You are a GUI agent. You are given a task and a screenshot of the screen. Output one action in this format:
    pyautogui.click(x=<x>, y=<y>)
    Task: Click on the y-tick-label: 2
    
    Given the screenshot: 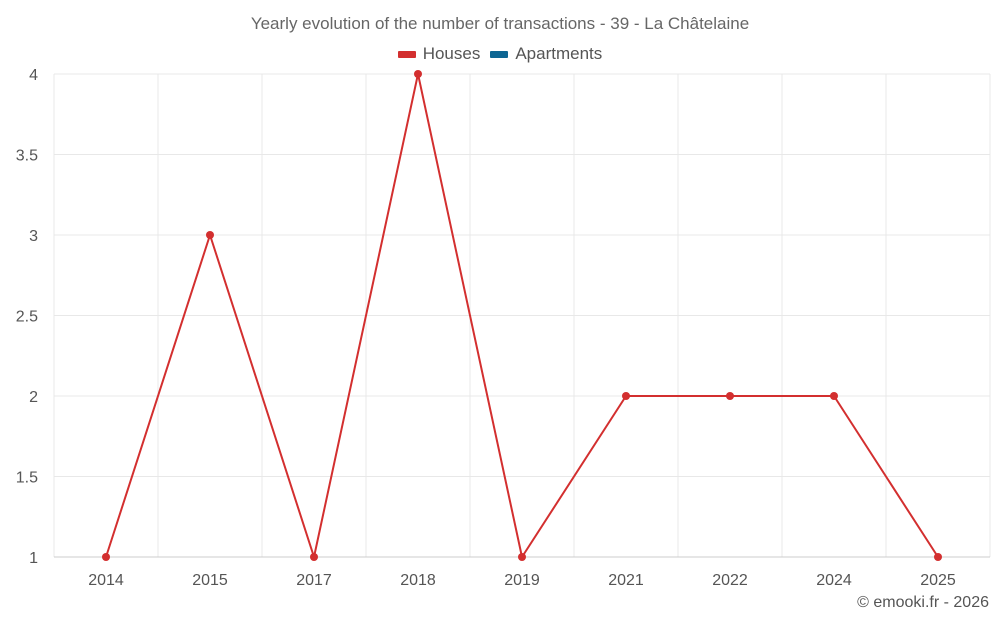 What is the action you would take?
    pyautogui.click(x=33, y=397)
    